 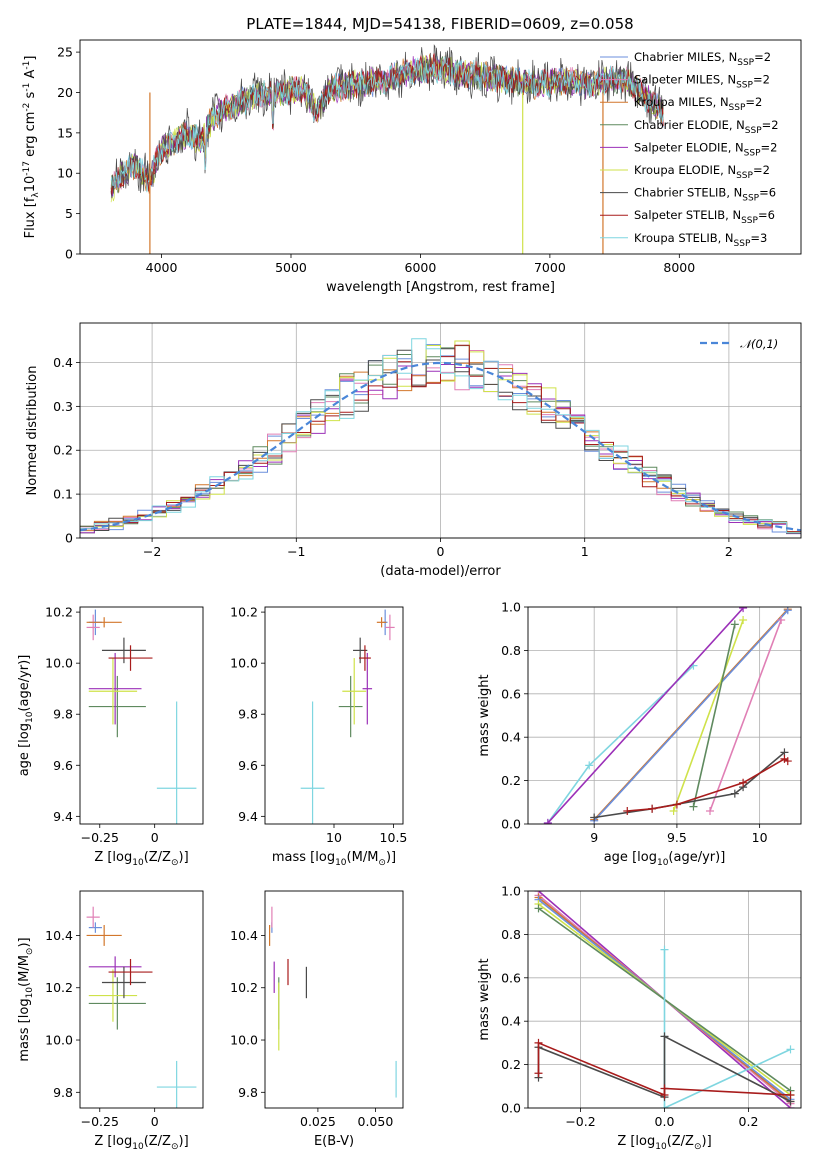 I want to click on x-tick-label: 10.5, so click(x=394, y=837).